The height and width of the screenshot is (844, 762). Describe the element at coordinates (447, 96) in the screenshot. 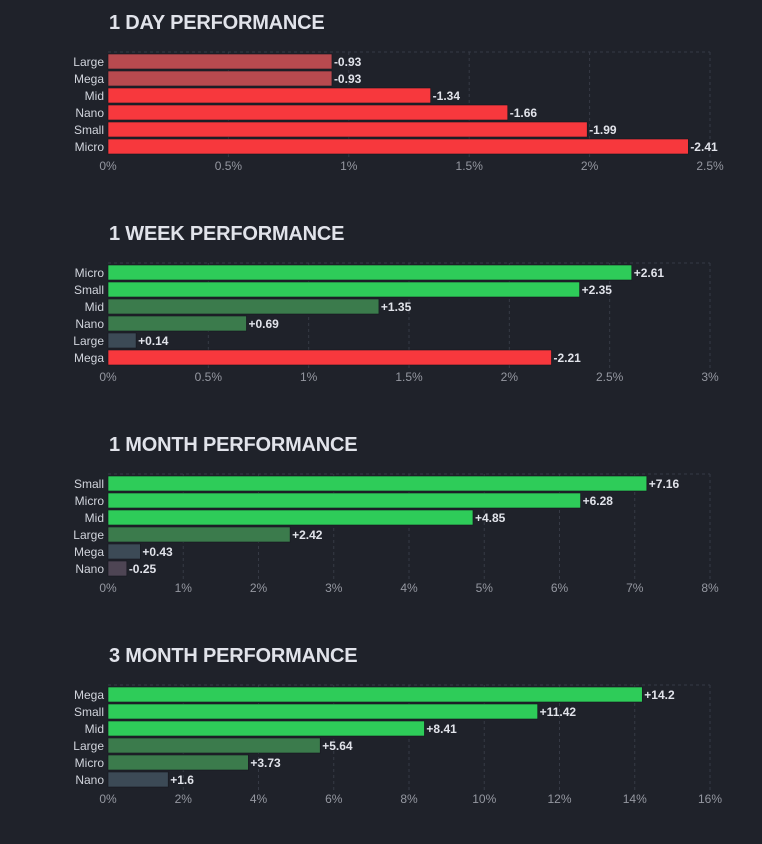

I see `data-label: -1.34` at that location.